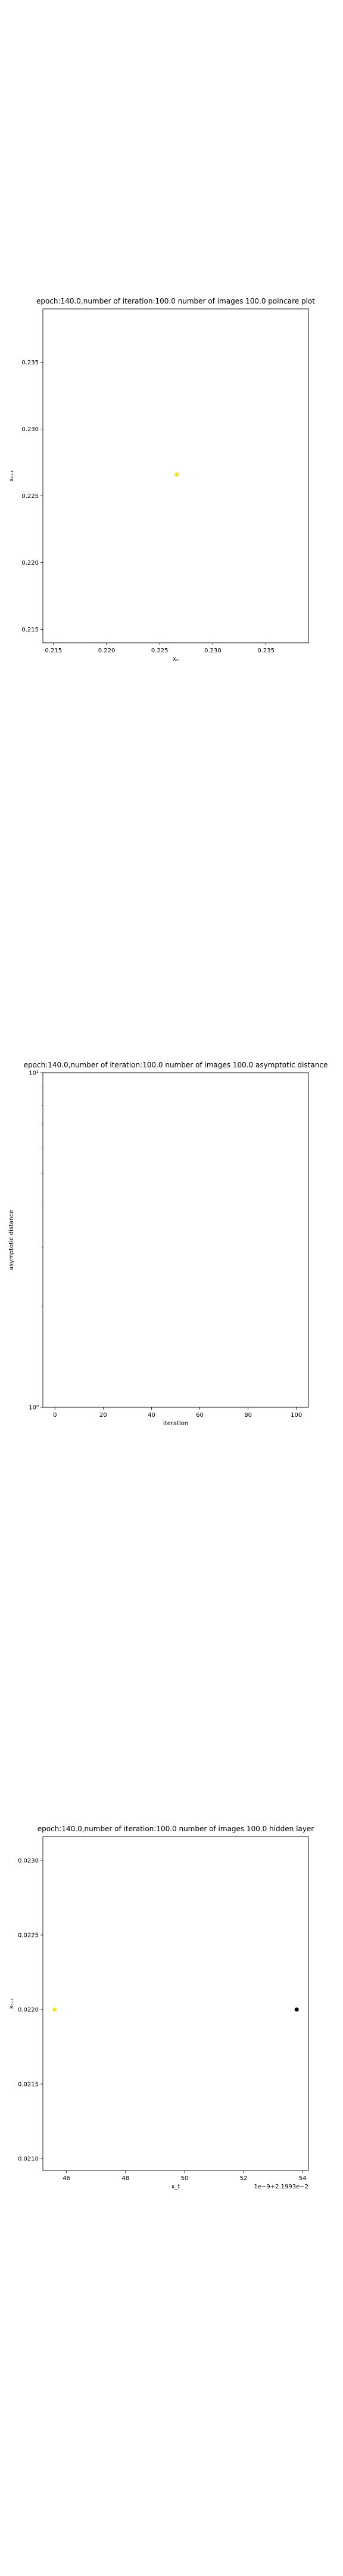 This screenshot has height=2576, width=343. I want to click on x-tick-label: 54, so click(303, 2178).